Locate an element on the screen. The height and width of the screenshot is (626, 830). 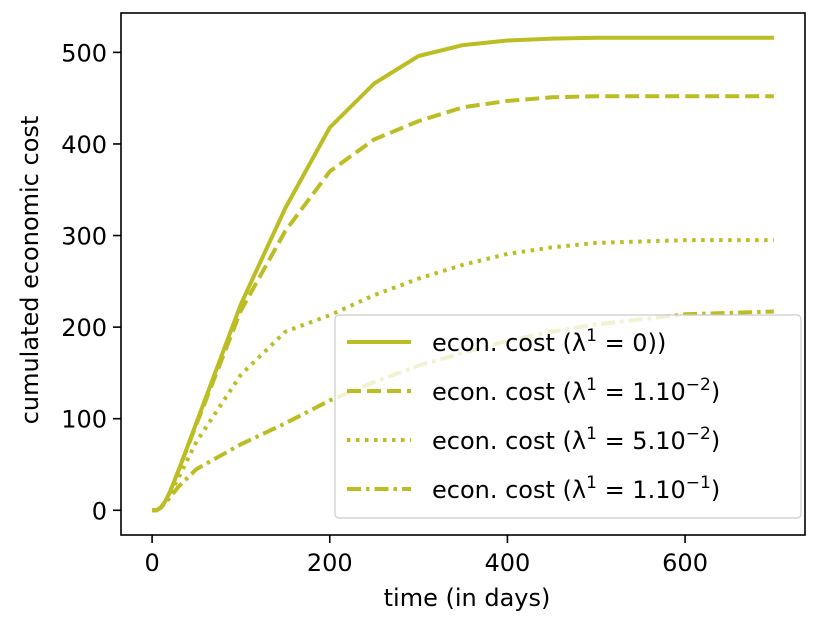
legend-label-1: econ. cost (λ1 = 0)) is located at coordinates (549, 341).